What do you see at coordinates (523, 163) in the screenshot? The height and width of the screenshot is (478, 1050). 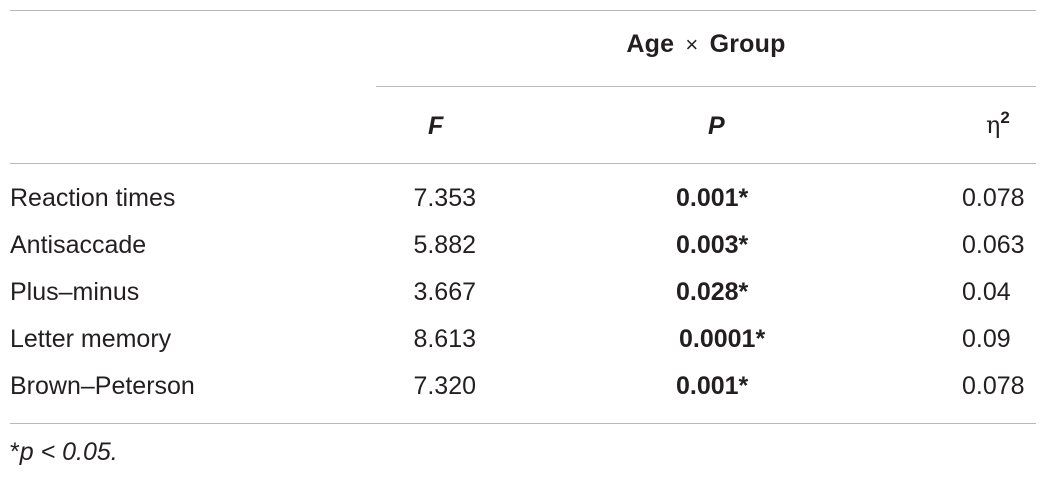 I see `header-rule` at bounding box center [523, 163].